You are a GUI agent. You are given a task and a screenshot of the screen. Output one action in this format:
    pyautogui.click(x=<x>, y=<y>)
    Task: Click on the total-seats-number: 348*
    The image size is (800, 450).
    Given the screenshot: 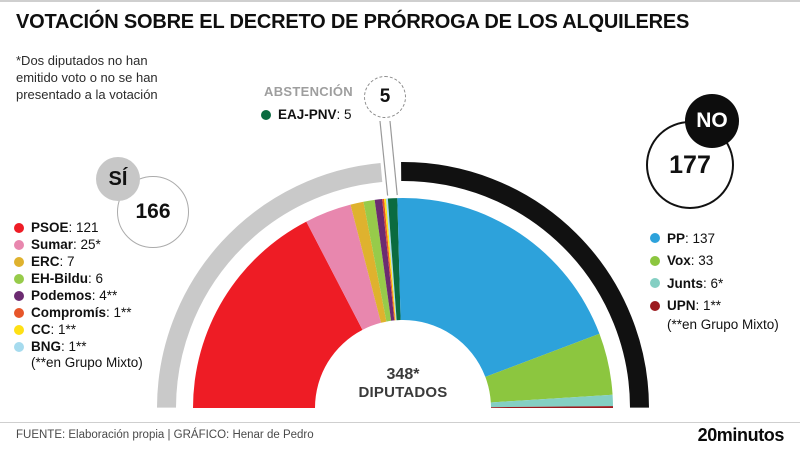 What is the action you would take?
    pyautogui.click(x=403, y=374)
    